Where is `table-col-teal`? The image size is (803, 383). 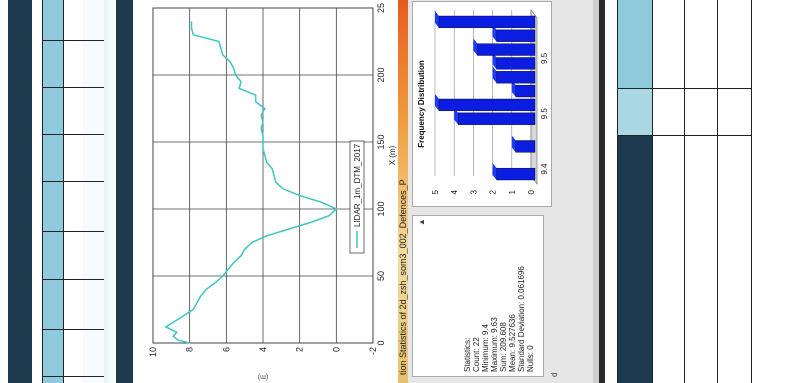 table-col-teal is located at coordinates (53, 191).